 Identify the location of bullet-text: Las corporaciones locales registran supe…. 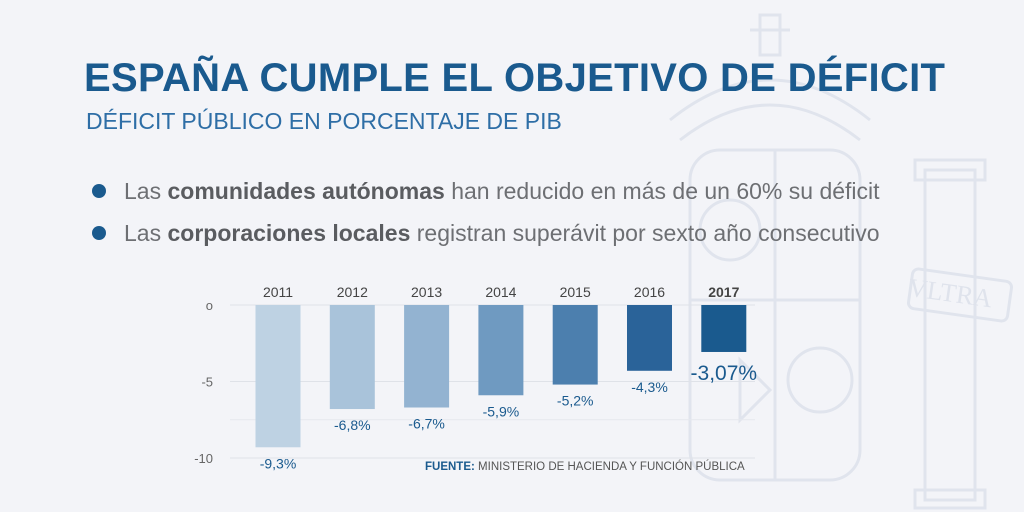
(502, 232).